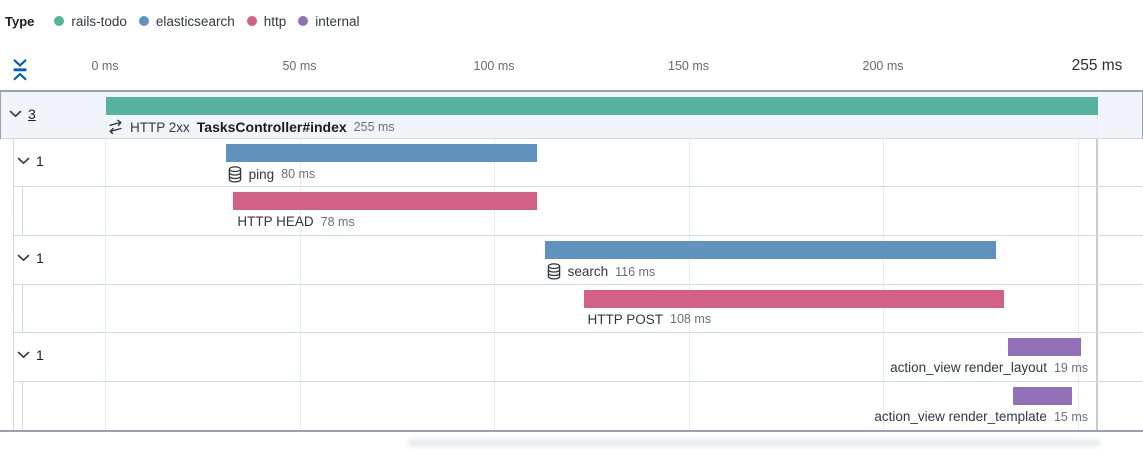  I want to click on legend-title: Type, so click(20, 21).